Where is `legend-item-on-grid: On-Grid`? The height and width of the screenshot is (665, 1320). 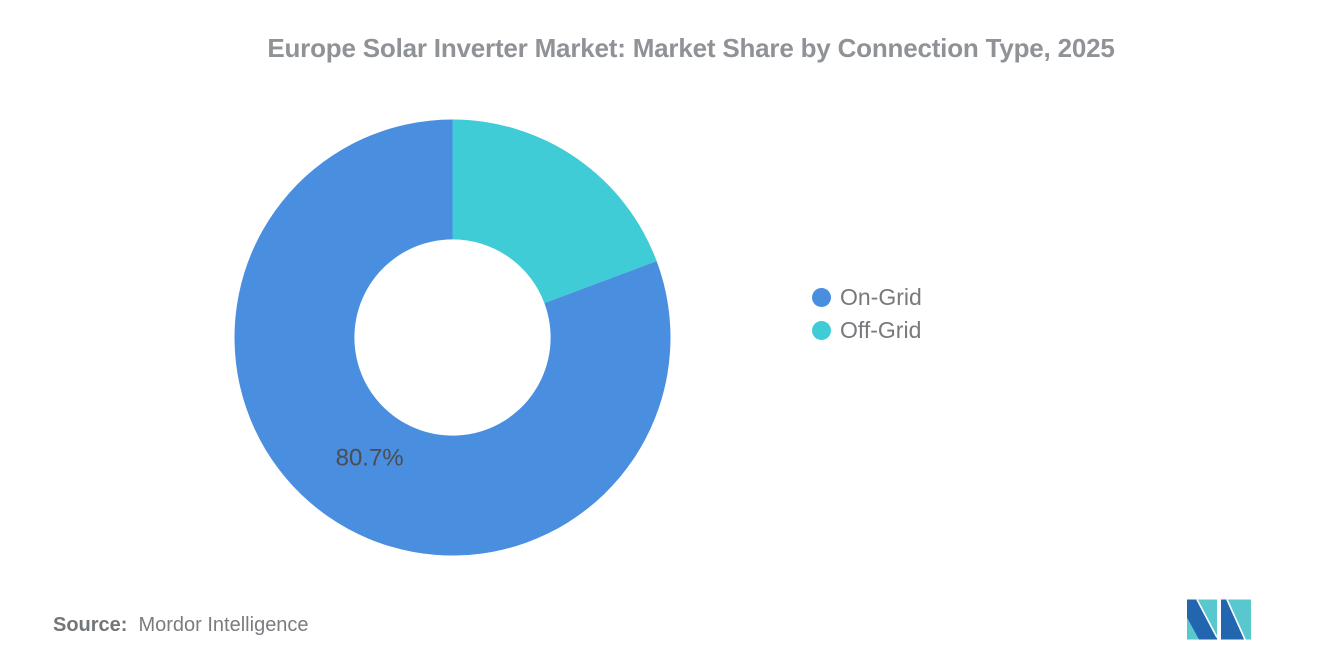
legend-item-on-grid: On-Grid is located at coordinates (867, 297).